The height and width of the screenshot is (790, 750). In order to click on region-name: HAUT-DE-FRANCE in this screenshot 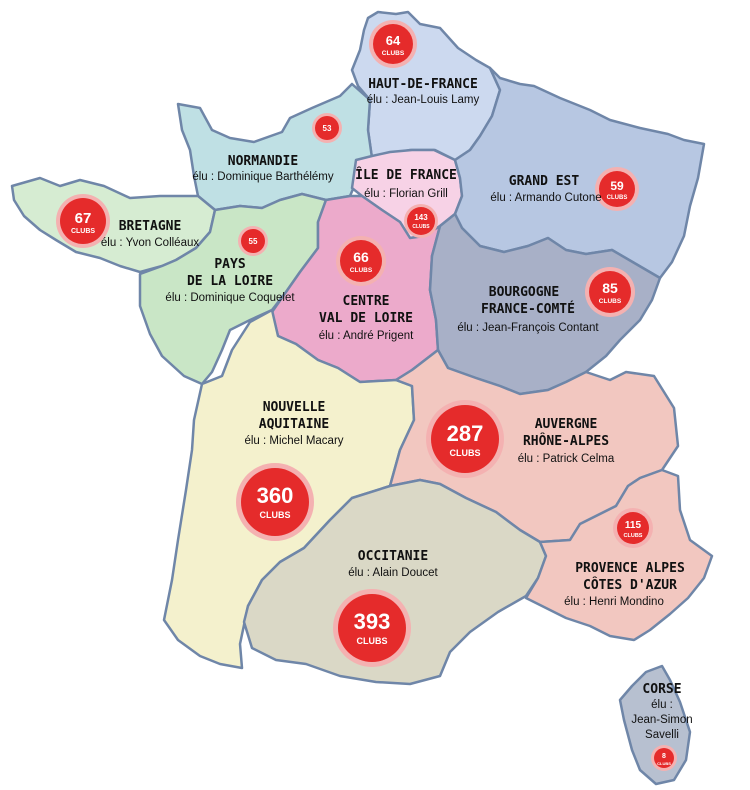, I will do `click(423, 84)`.